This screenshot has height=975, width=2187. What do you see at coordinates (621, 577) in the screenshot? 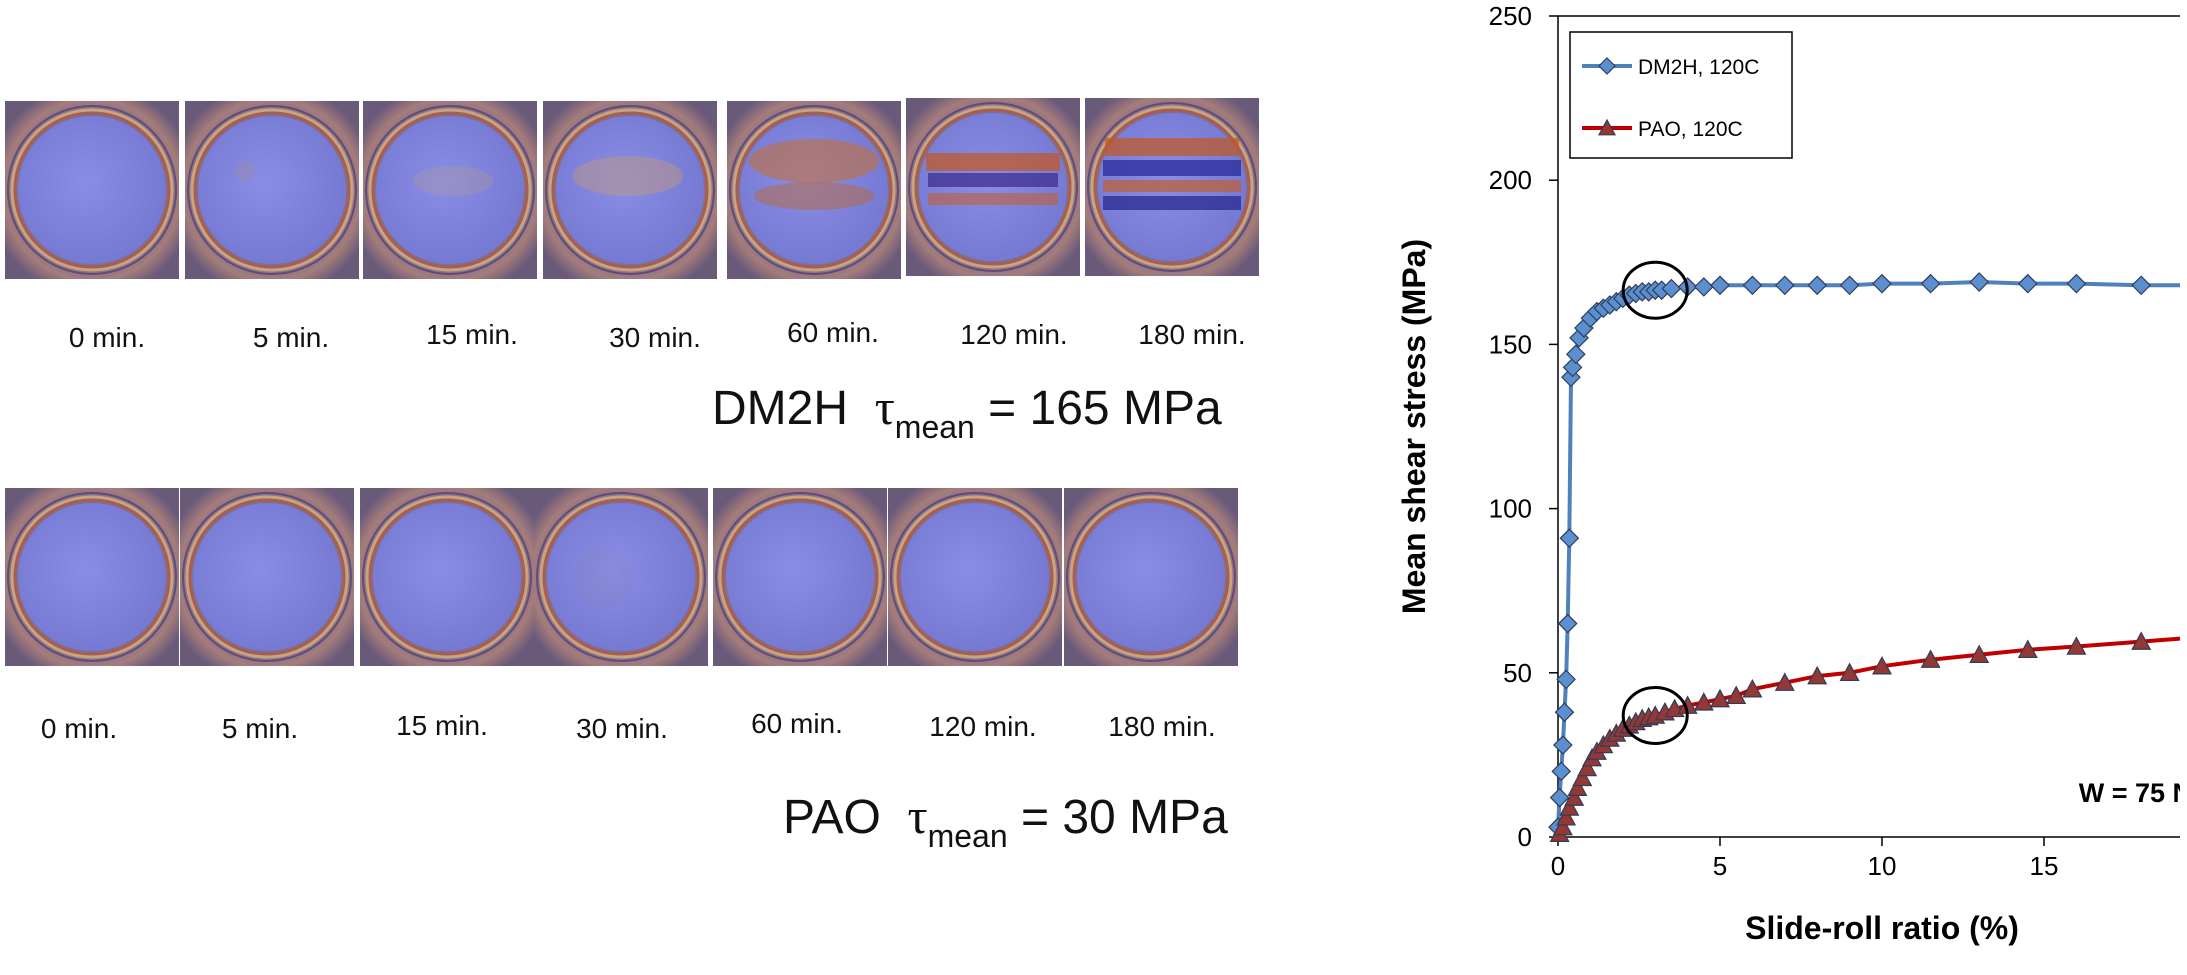
I see `pao-contact-image-30min` at bounding box center [621, 577].